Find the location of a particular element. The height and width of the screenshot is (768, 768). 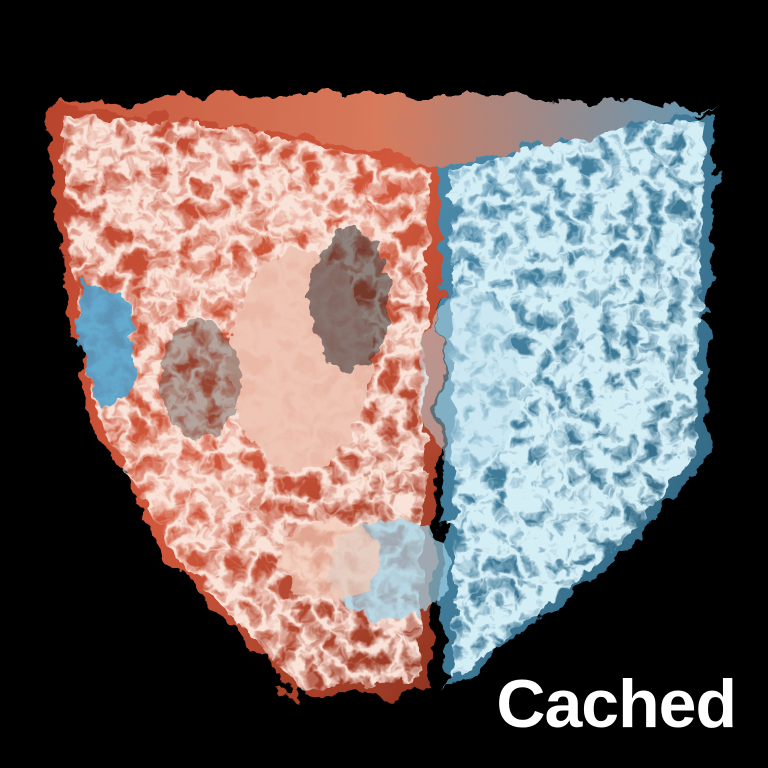

caption-label: Cached is located at coordinates (616, 704).